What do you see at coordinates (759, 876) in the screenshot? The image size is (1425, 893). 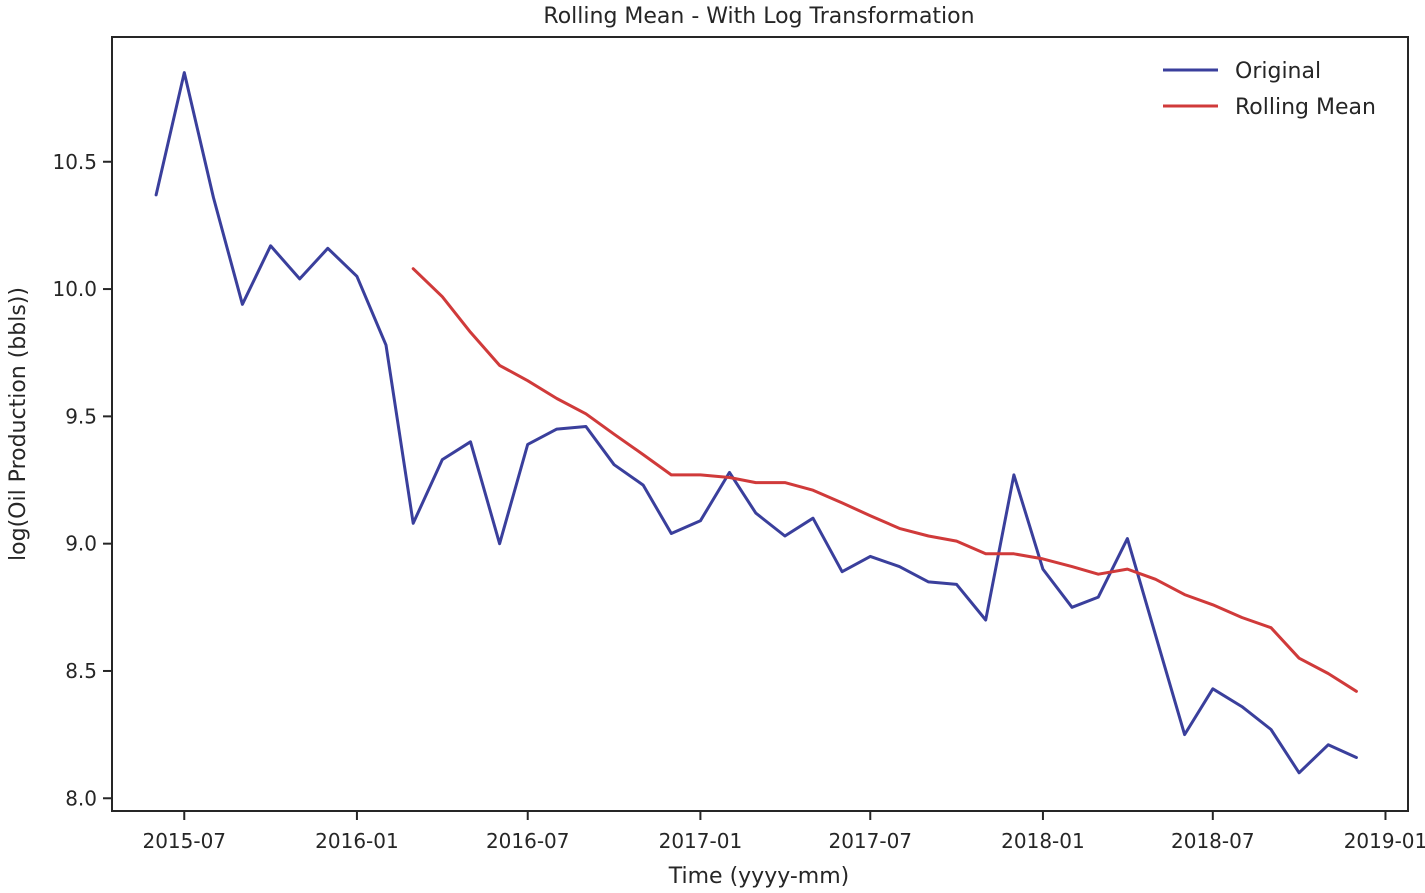 I see `x-axis-label: Time (yyyy-mm)` at bounding box center [759, 876].